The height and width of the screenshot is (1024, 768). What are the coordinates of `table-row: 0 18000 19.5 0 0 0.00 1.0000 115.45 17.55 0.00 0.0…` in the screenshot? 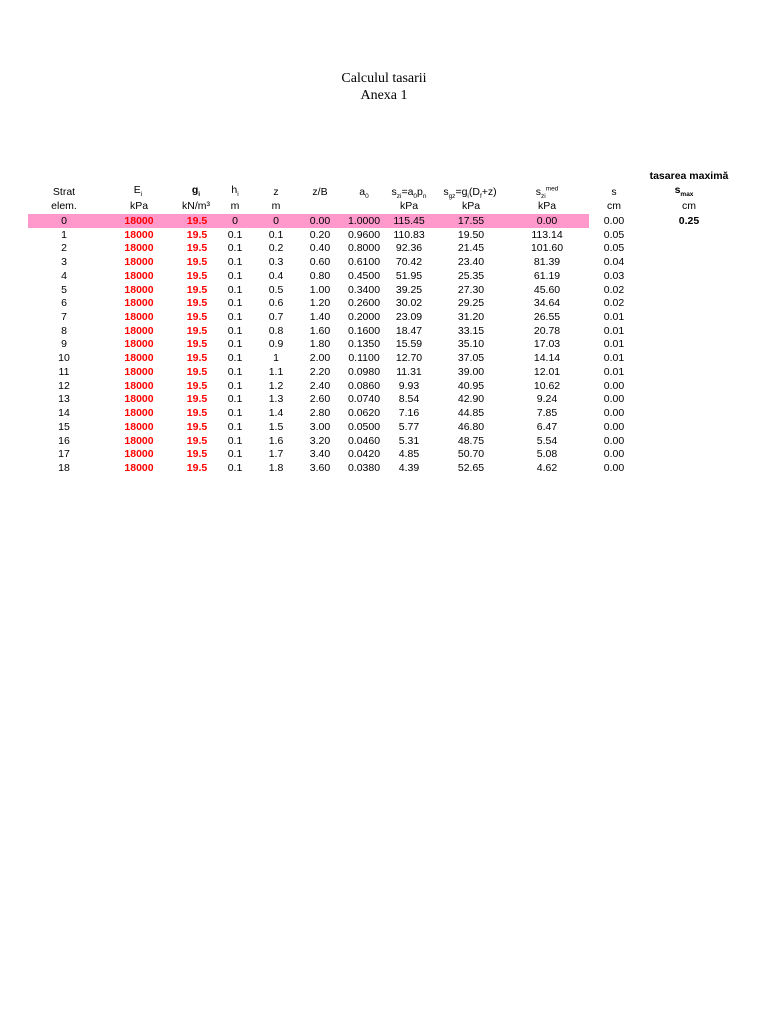 It's located at (384, 222).